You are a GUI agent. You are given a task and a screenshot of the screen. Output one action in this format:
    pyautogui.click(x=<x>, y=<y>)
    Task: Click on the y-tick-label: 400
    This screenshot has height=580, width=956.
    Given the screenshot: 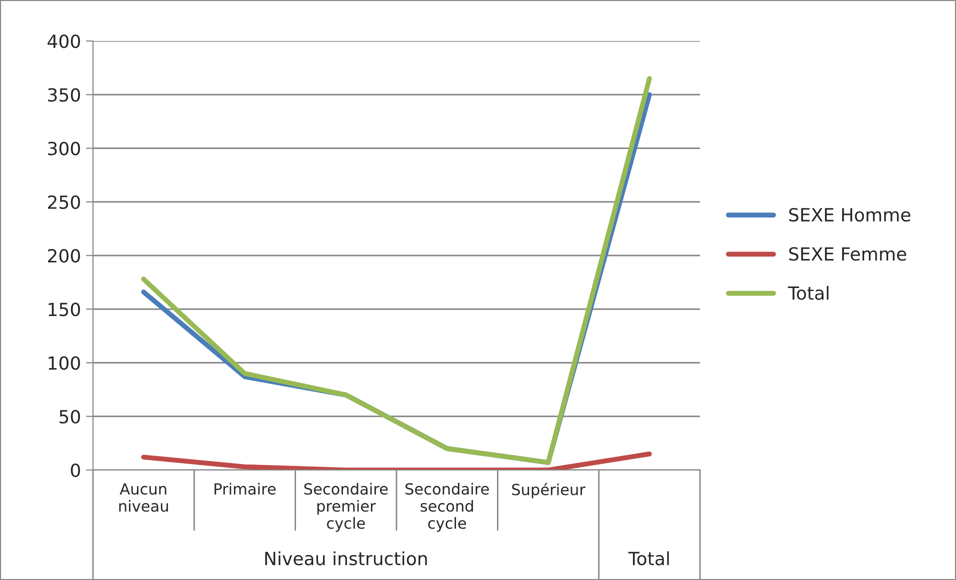 What is the action you would take?
    pyautogui.click(x=64, y=41)
    